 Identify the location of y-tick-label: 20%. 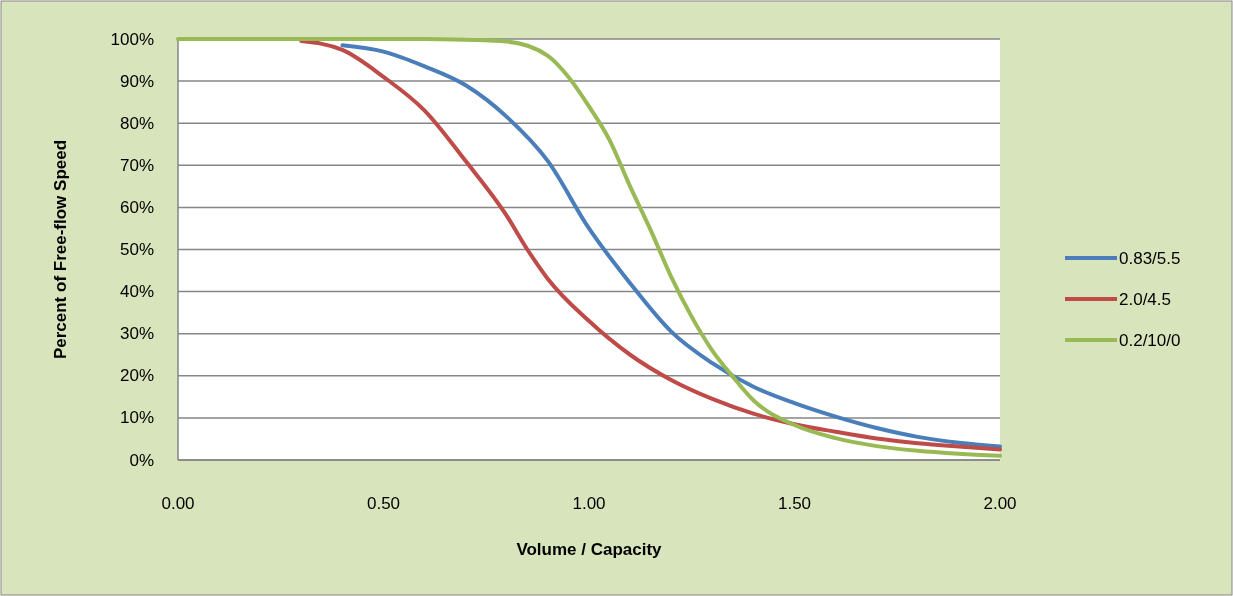
(136, 376).